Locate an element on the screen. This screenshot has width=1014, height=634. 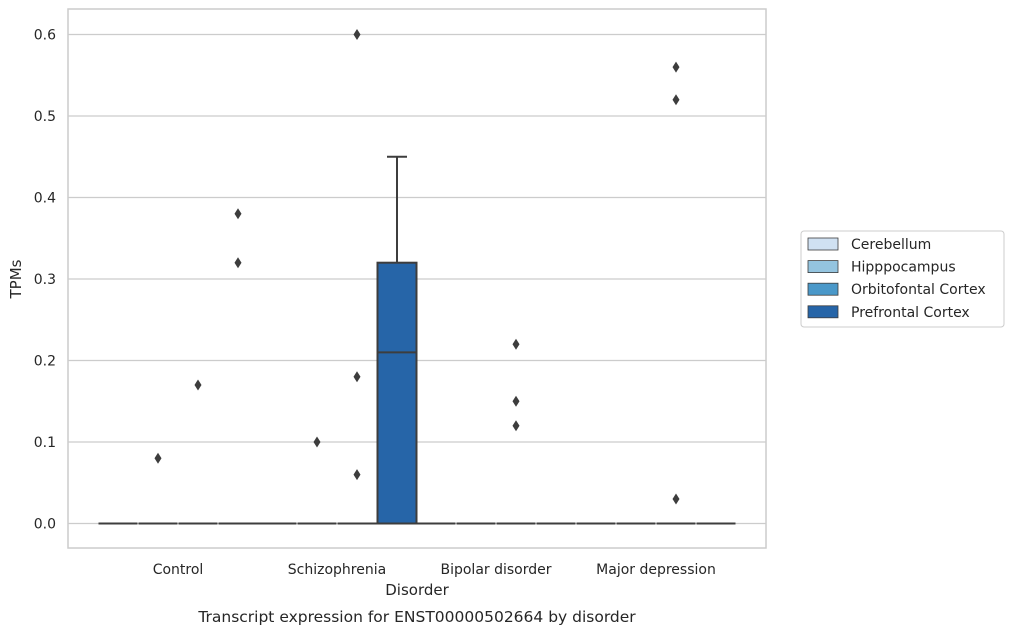
legend-item: Hipppocampus is located at coordinates (881, 268).